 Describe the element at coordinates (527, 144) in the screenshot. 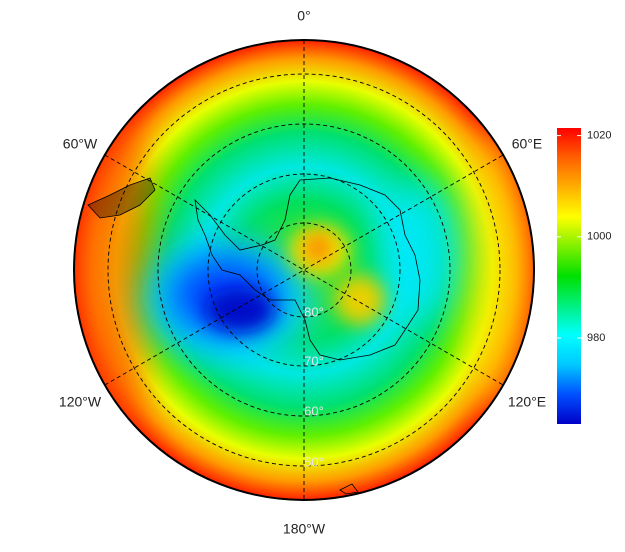

I see `meridian-label: 60°E` at that location.